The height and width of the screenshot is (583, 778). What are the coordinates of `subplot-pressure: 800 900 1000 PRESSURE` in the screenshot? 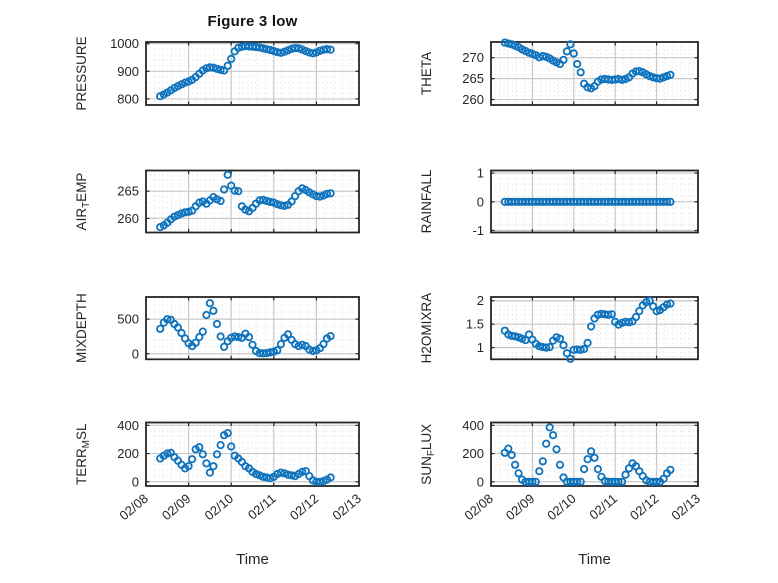 It's located at (217, 73).